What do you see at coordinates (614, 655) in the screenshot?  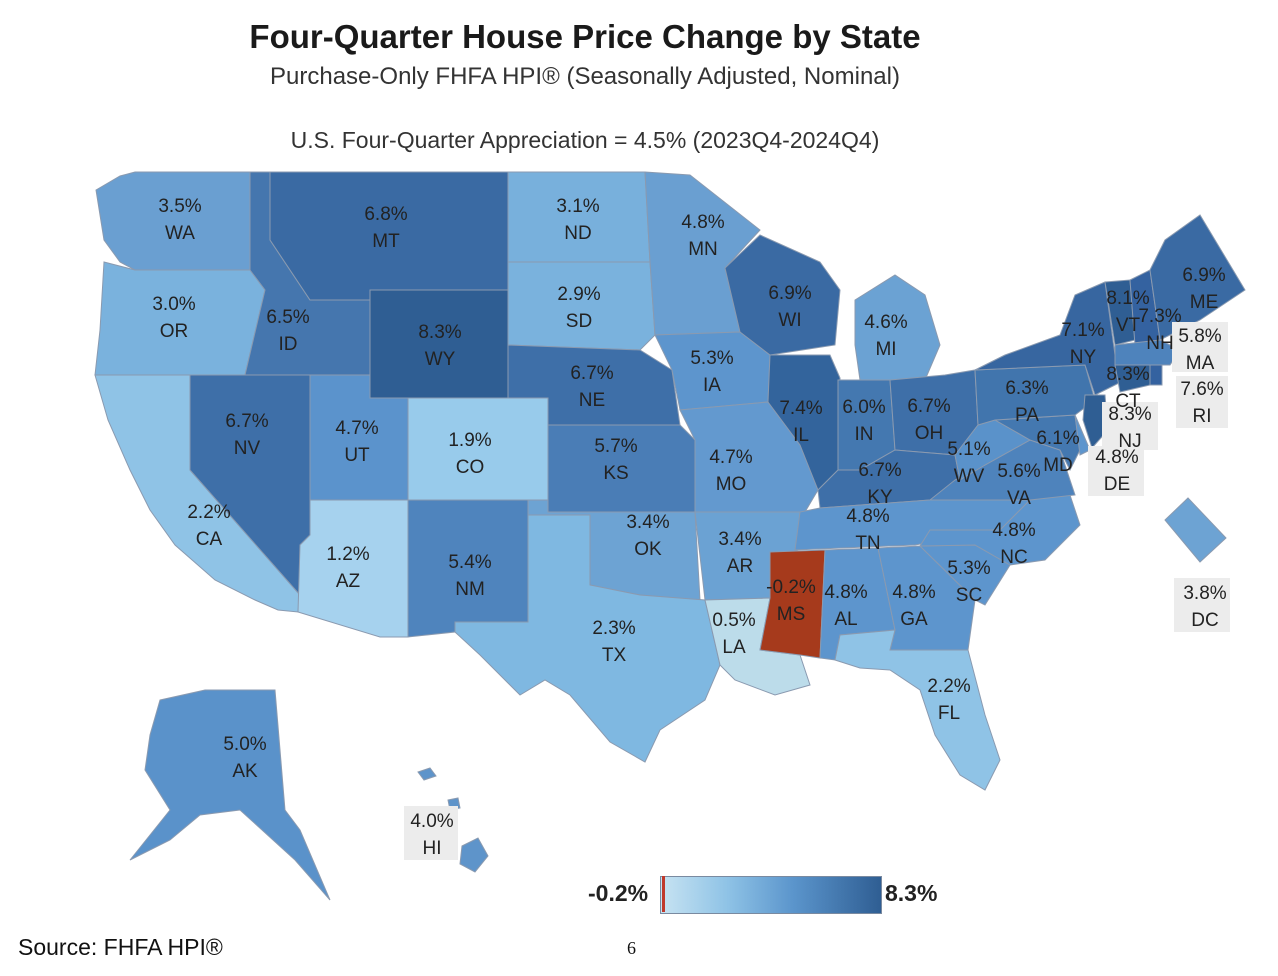 I see `state-code-label-TX: TX` at bounding box center [614, 655].